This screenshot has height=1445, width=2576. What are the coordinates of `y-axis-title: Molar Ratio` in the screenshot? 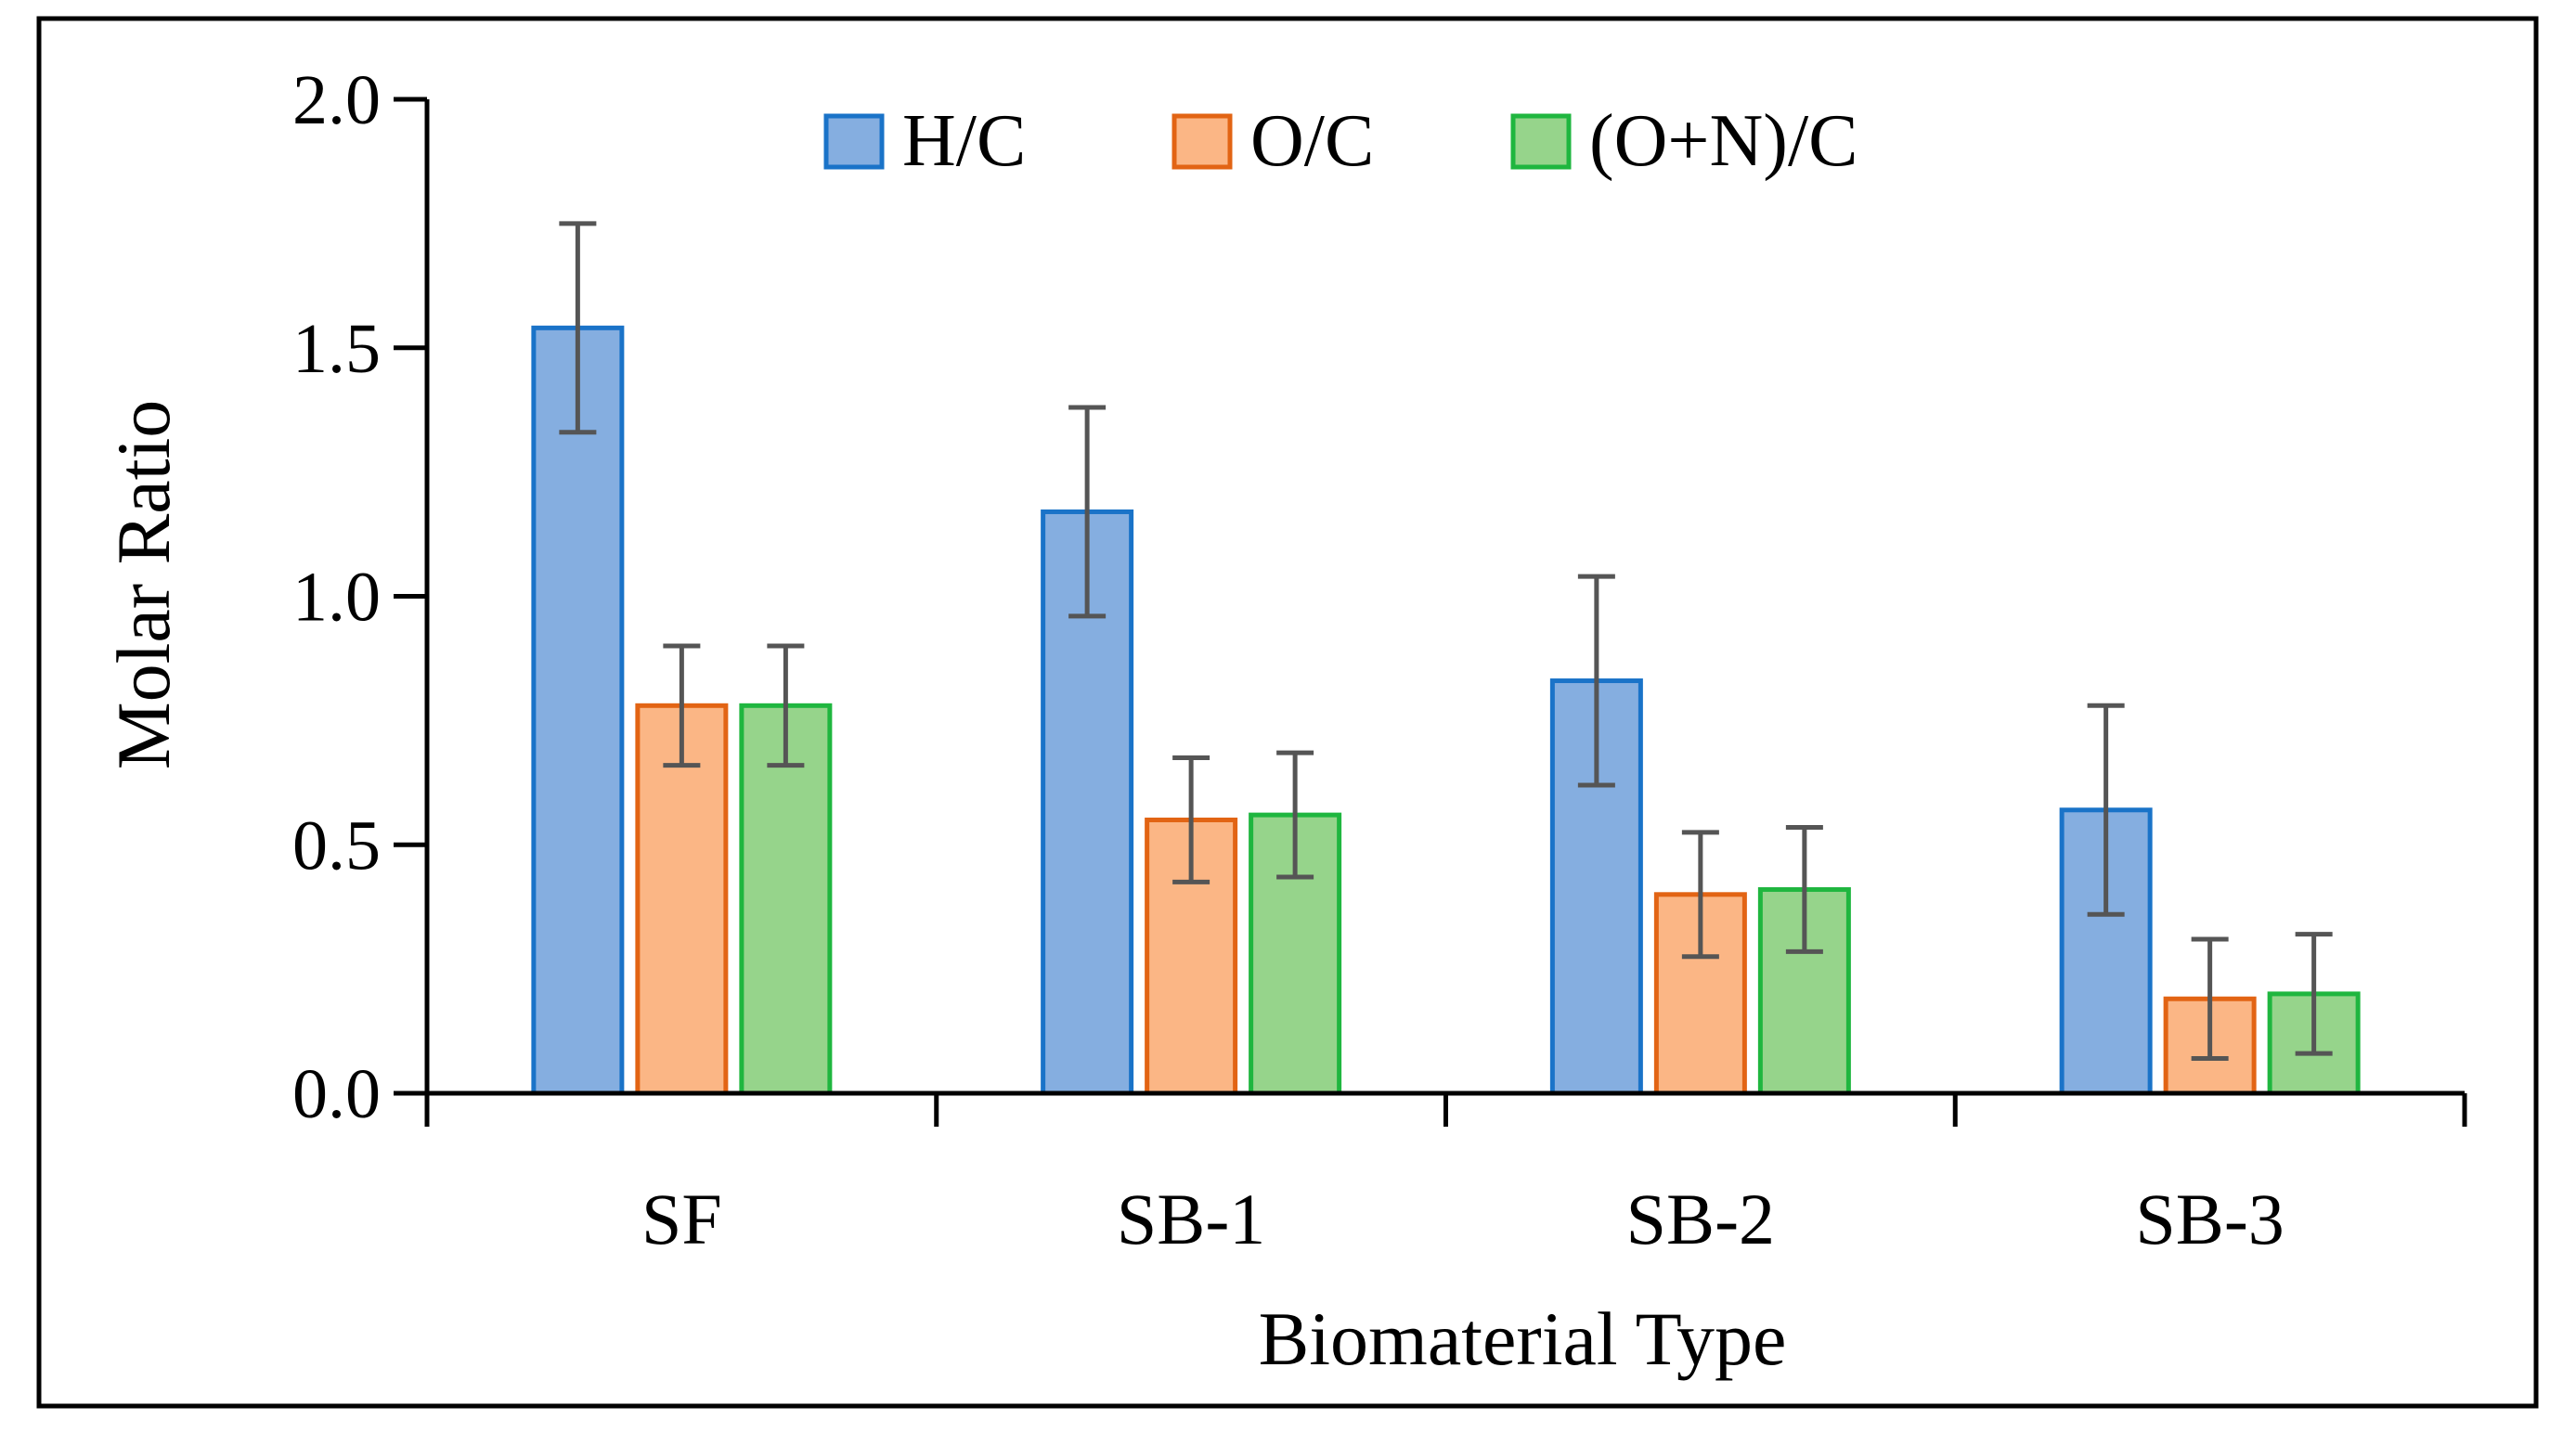 It's located at (143, 585).